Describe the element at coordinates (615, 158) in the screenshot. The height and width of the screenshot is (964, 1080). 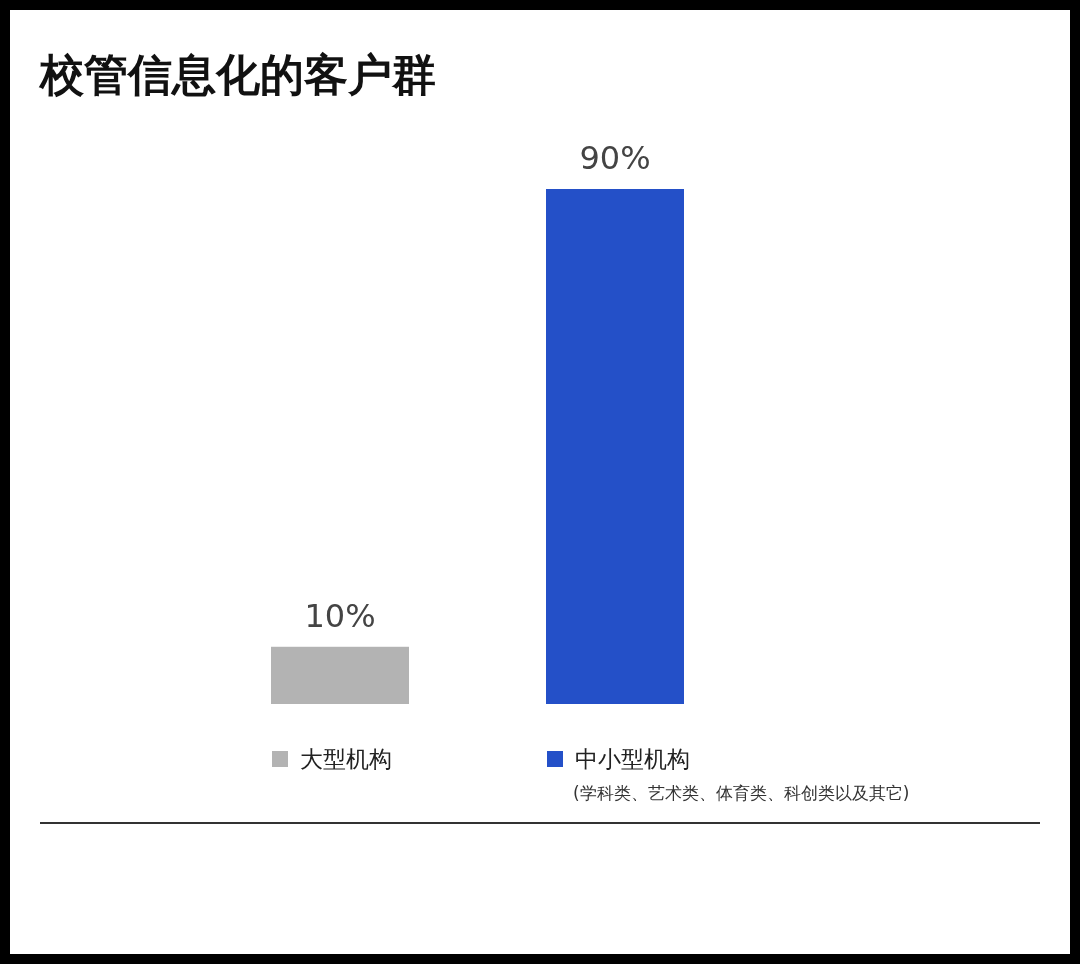
I see `data-label: 90%` at that location.